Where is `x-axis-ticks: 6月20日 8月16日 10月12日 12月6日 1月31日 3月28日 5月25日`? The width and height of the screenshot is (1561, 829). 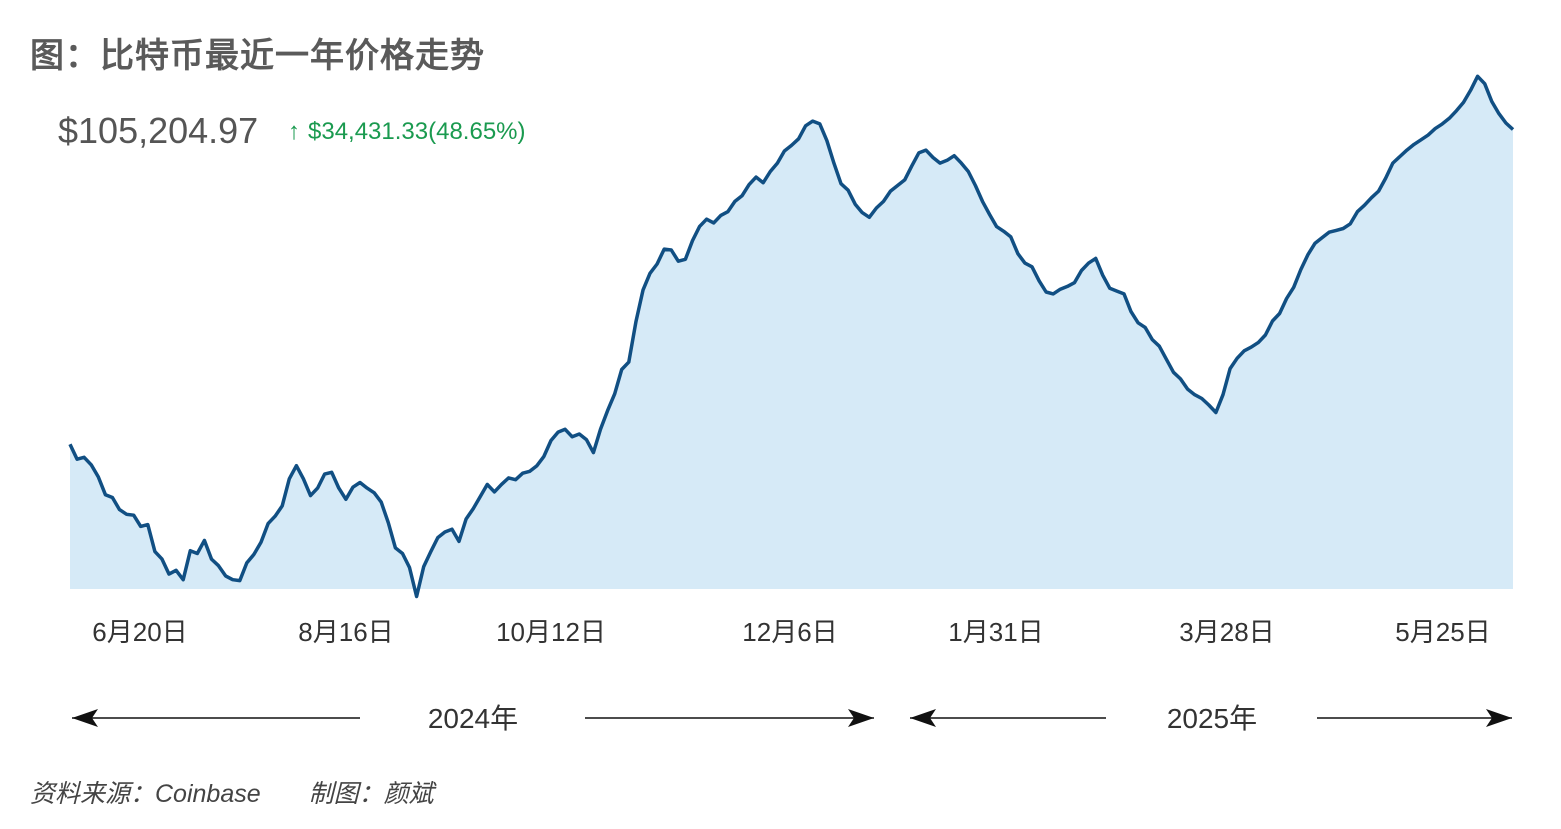
x-axis-ticks: 6月20日 8月16日 10月12日 12月6日 1月31日 3月28日 5月25日 is located at coordinates (791, 632).